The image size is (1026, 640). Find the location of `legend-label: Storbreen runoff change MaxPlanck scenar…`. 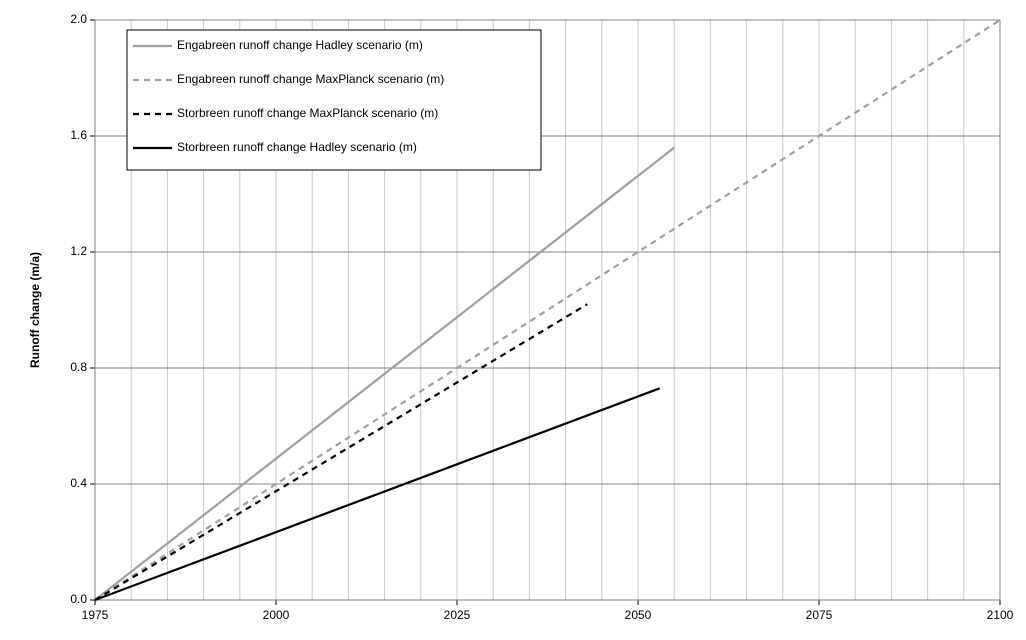

legend-label: Storbreen runoff change MaxPlanck scenar… is located at coordinates (307, 113).